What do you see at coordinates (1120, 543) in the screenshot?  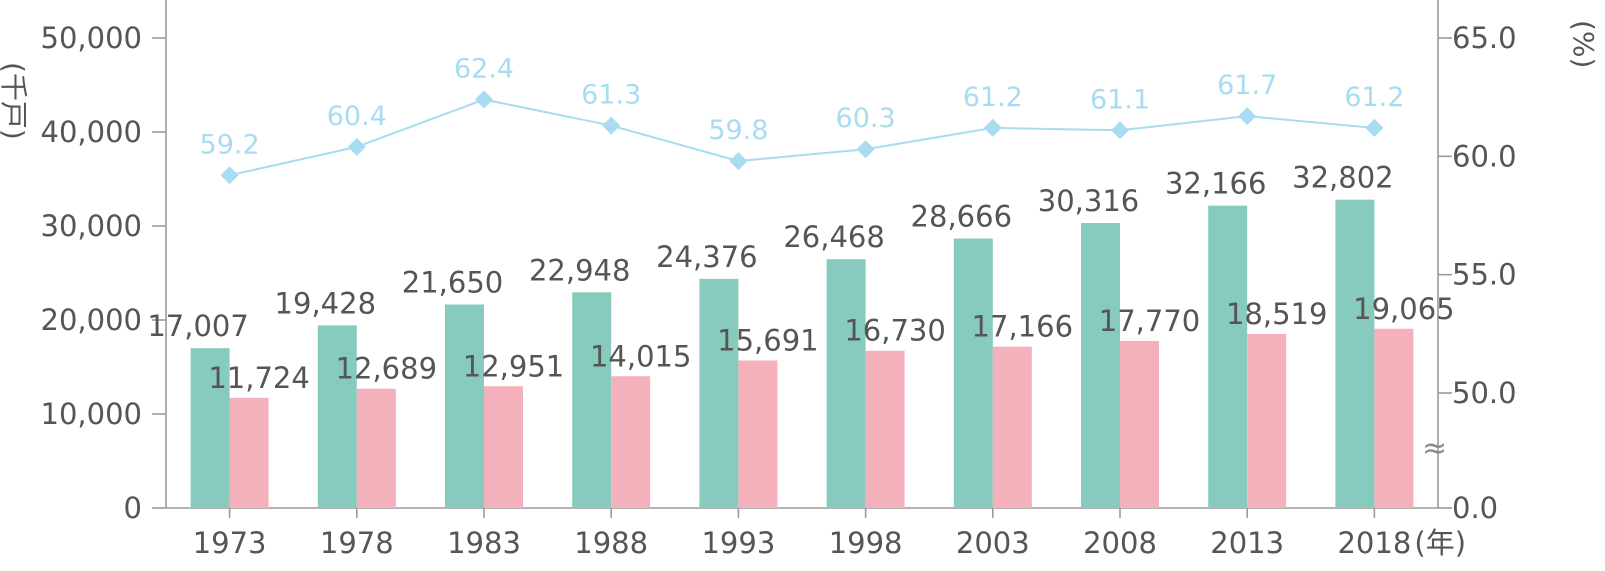 I see `x-tick-label: 2008` at bounding box center [1120, 543].